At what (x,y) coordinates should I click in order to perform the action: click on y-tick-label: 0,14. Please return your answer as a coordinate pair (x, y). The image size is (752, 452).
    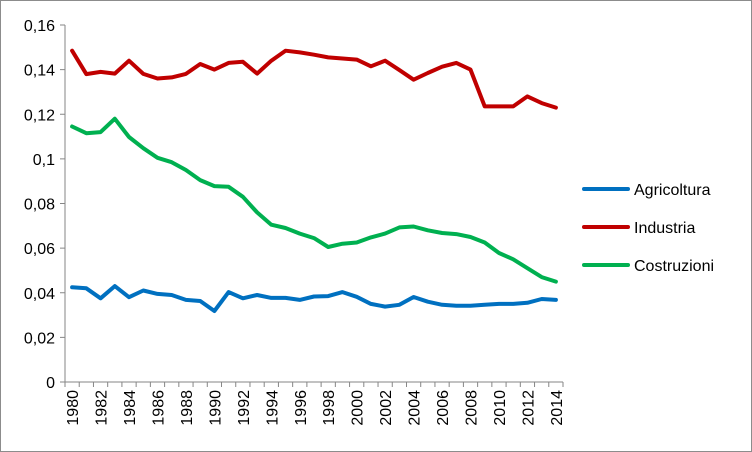
    Looking at the image, I should click on (39, 71).